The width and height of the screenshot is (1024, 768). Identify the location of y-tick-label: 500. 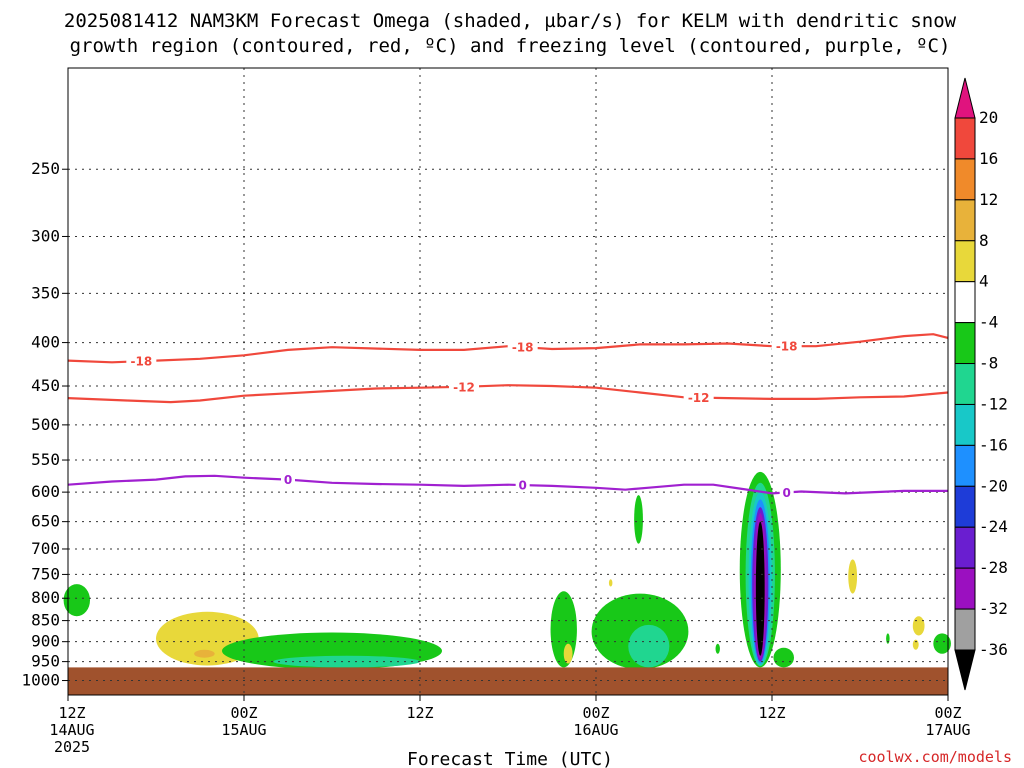
(45, 424).